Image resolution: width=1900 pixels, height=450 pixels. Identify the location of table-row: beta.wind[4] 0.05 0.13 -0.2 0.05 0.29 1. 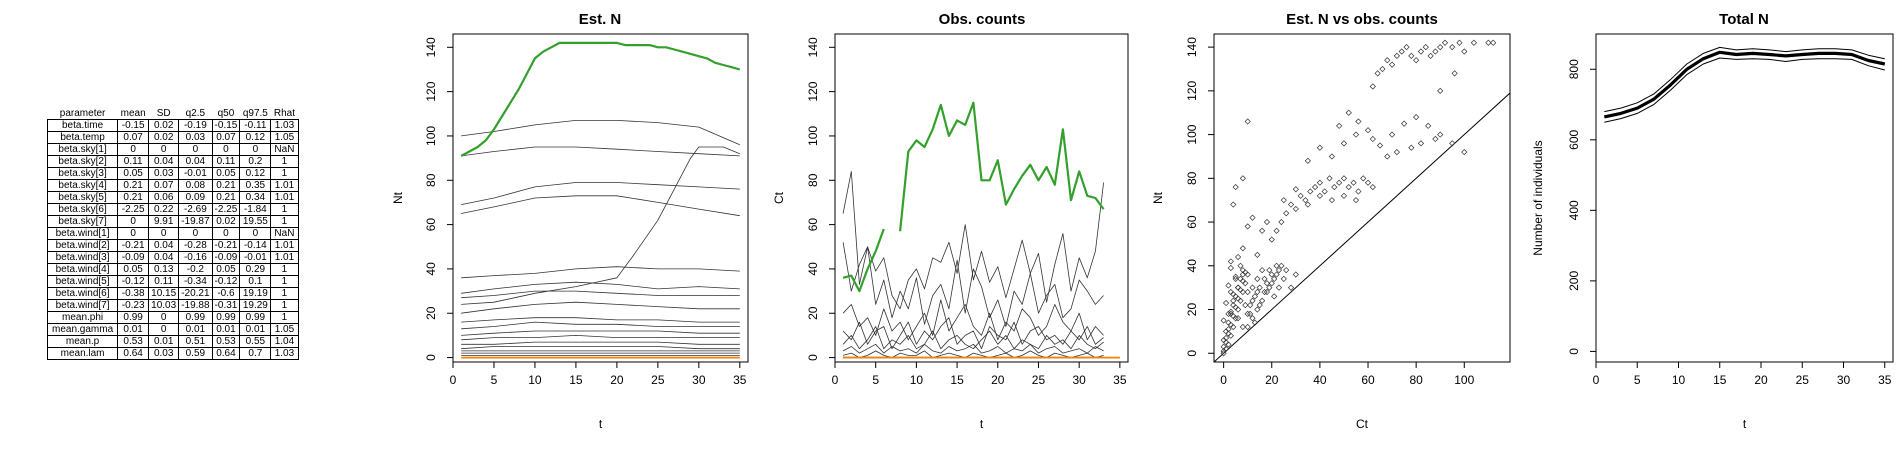
(172, 269).